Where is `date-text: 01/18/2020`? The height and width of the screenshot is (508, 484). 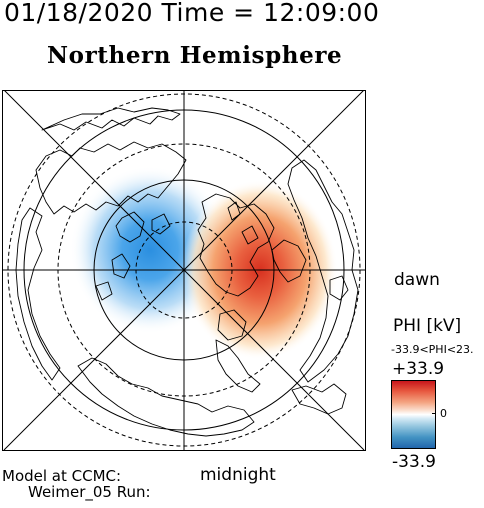
date-text: 01/18/2020 is located at coordinates (79, 13).